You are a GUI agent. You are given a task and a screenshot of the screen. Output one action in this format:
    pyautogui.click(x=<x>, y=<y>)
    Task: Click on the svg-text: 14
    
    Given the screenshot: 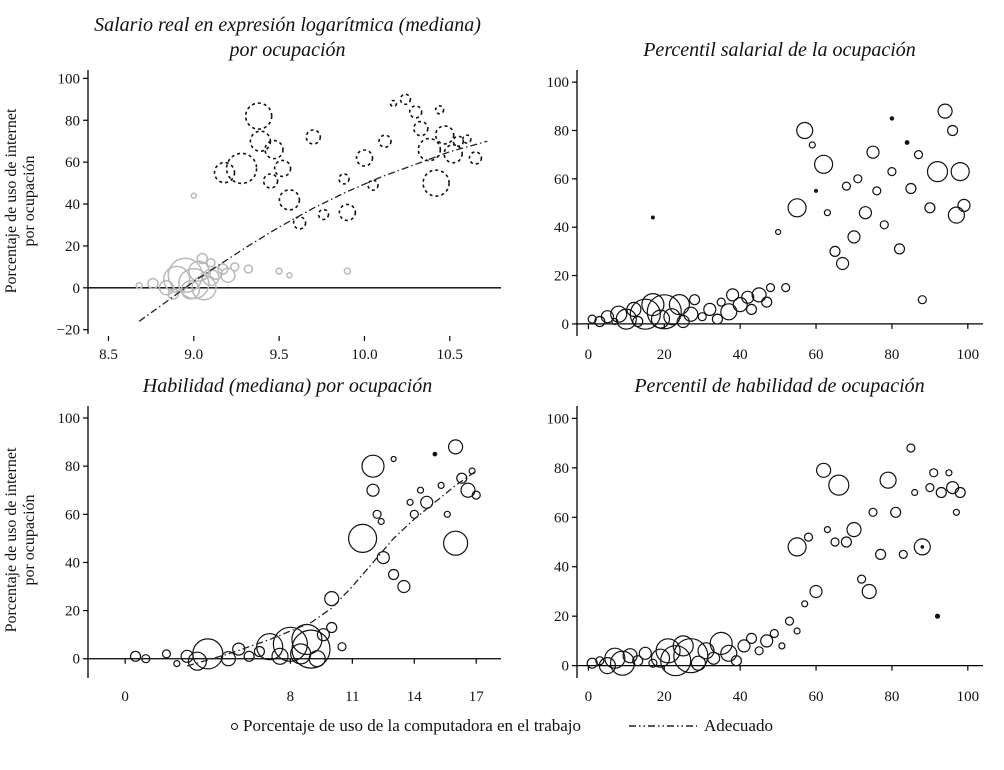 What is the action you would take?
    pyautogui.click(x=415, y=697)
    